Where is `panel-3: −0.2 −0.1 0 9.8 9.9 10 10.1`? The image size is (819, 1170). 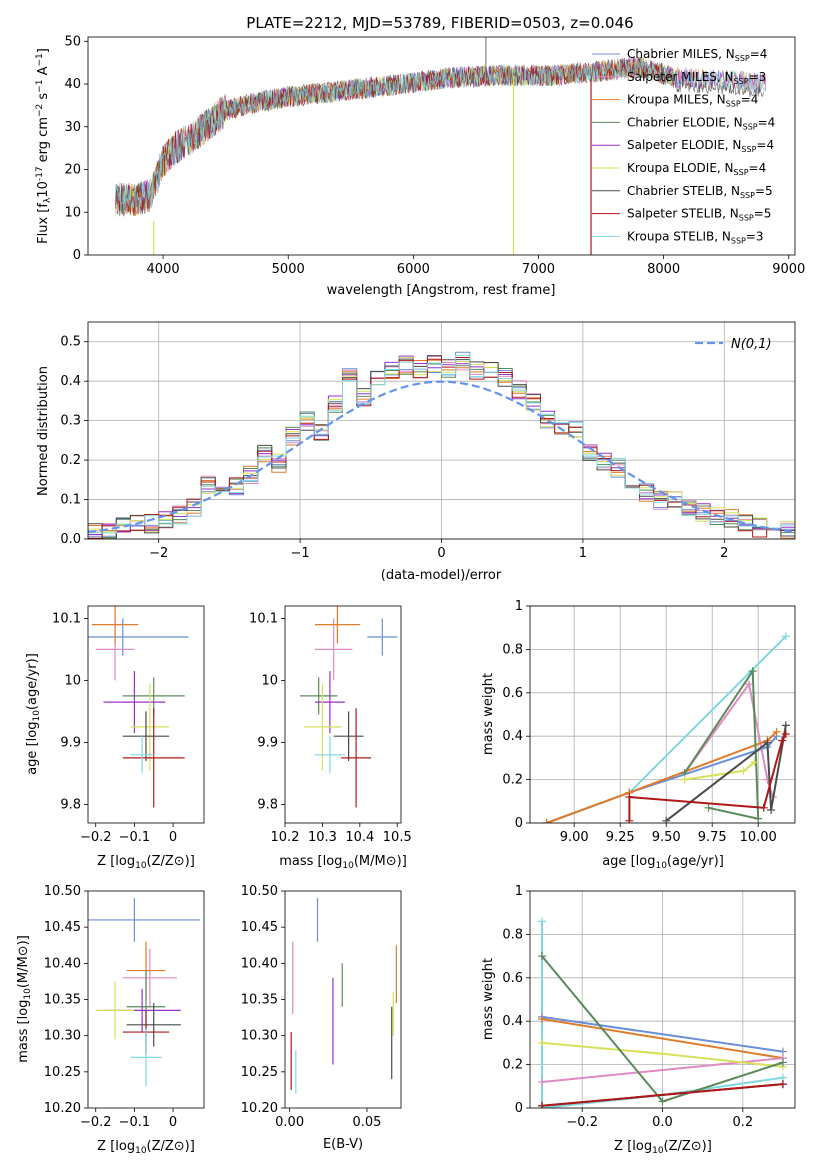 panel-3: −0.2 −0.1 0 9.8 9.9 10 10.1 is located at coordinates (128, 725).